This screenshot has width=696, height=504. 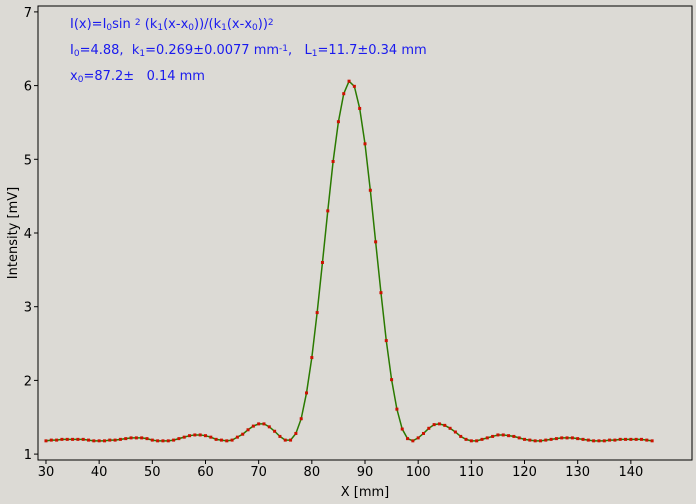 I want to click on x-tick-label: 70, so click(x=258, y=472).